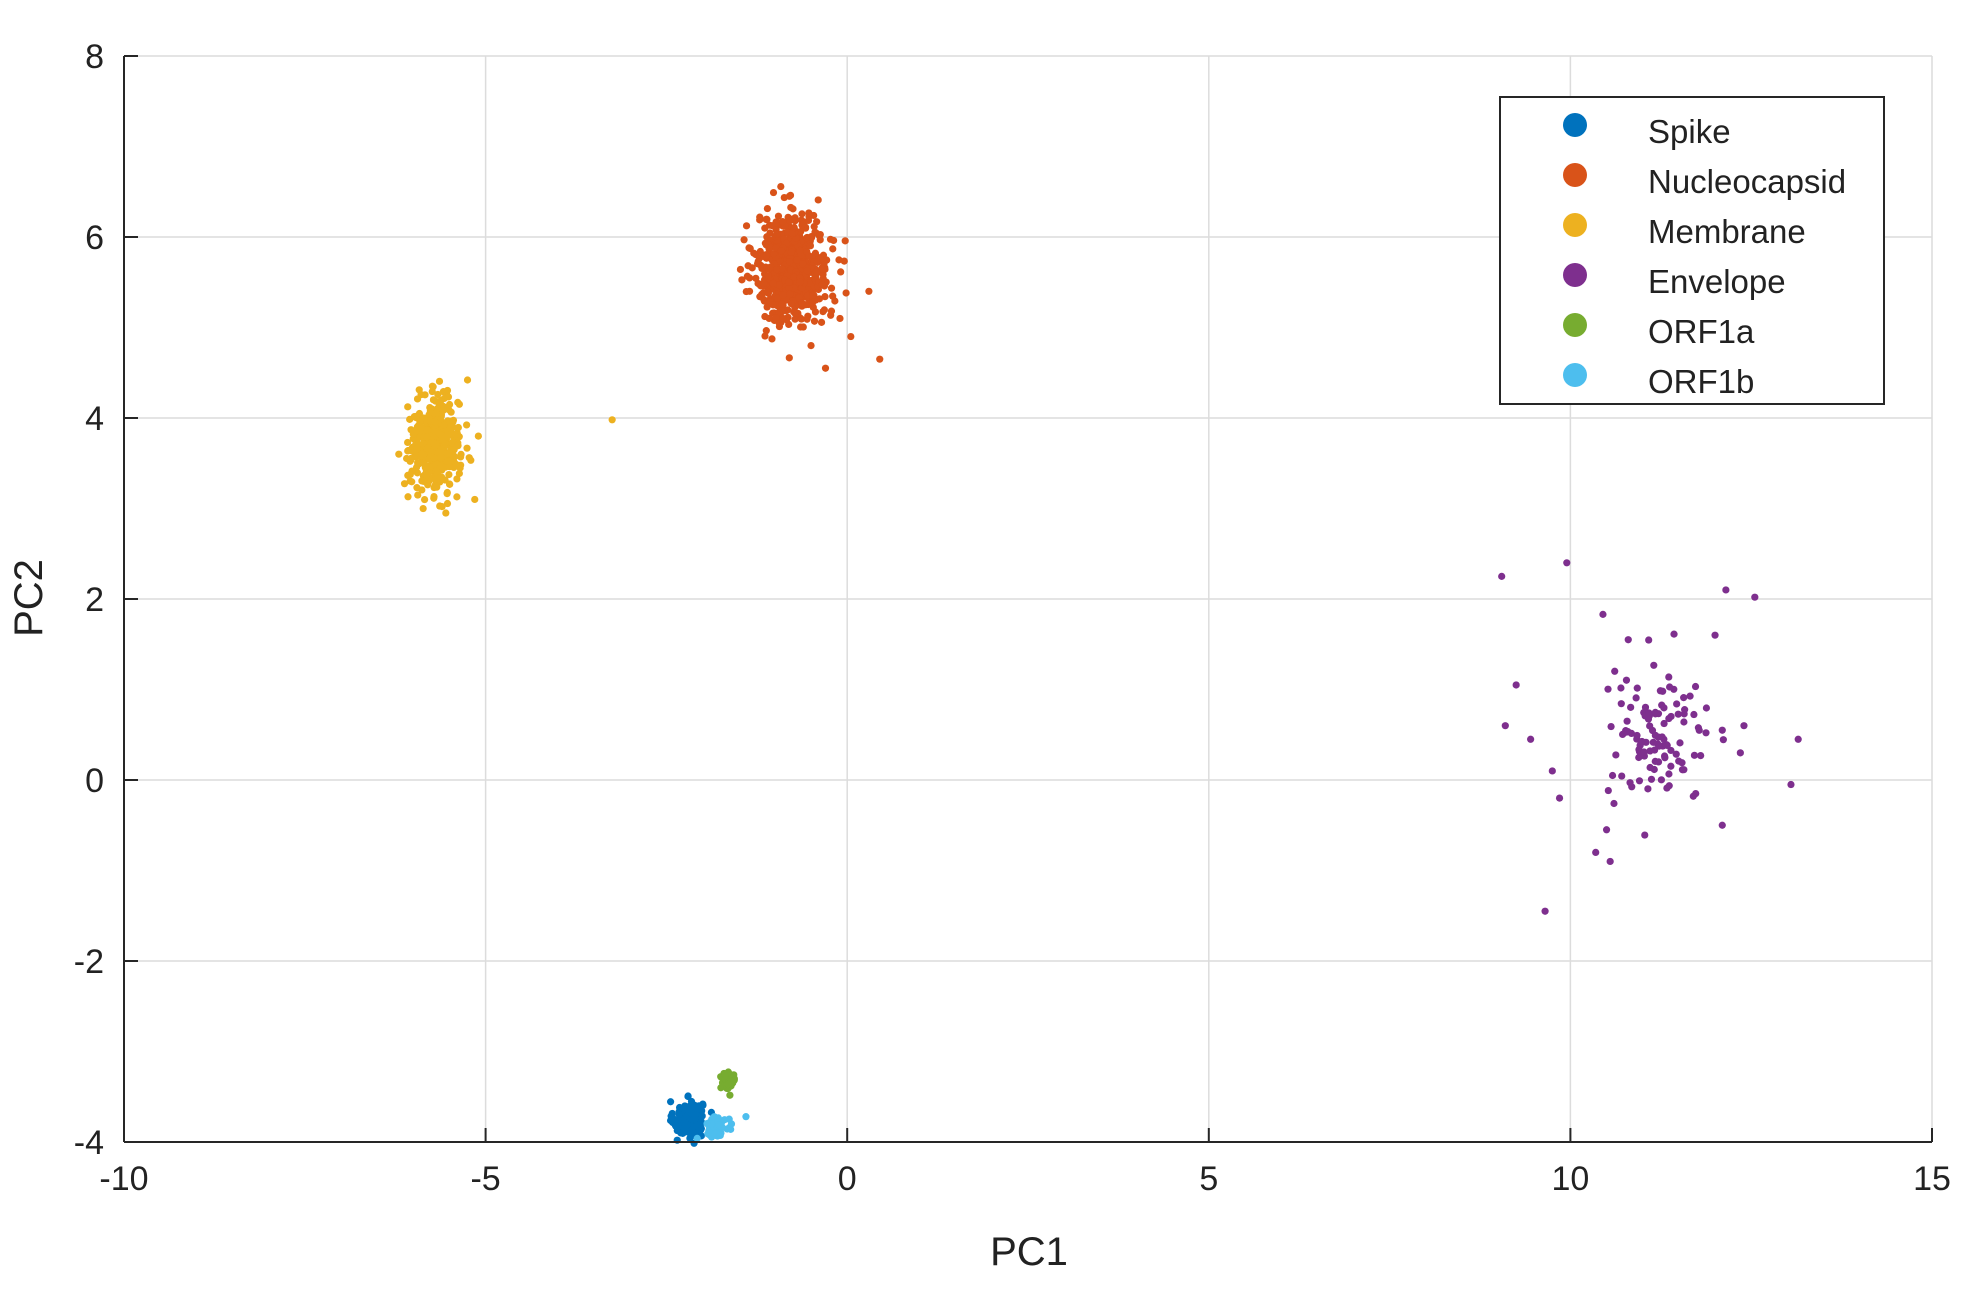  Describe the element at coordinates (1701, 381) in the screenshot. I see `legend-label: ORF1b` at that location.